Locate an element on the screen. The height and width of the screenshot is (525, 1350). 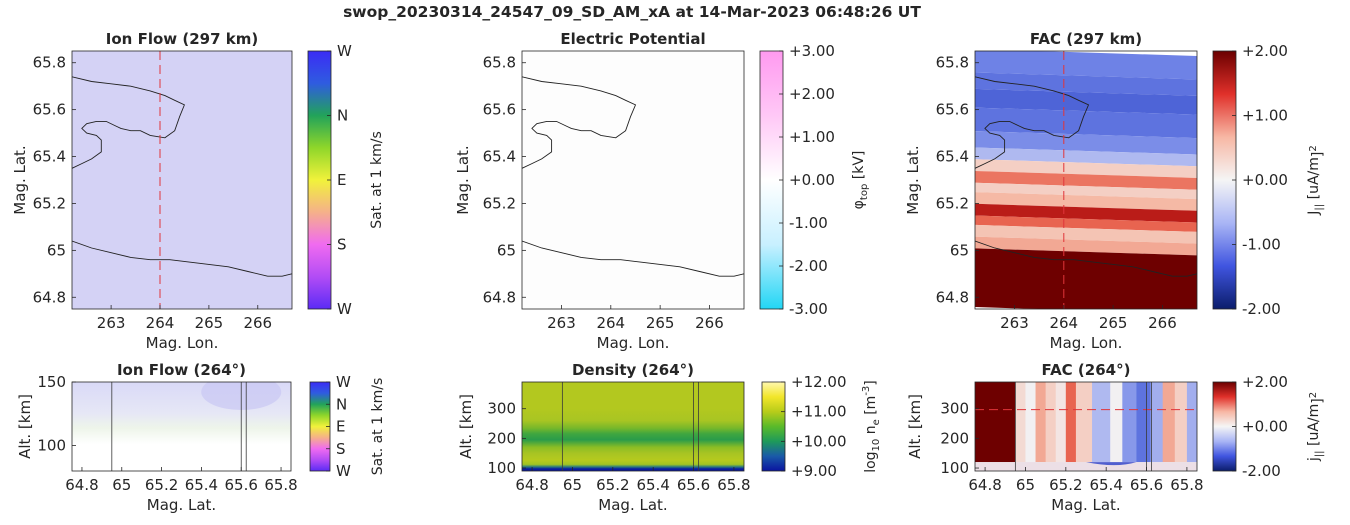
y-tick-label: 65.8 is located at coordinates (499, 63).